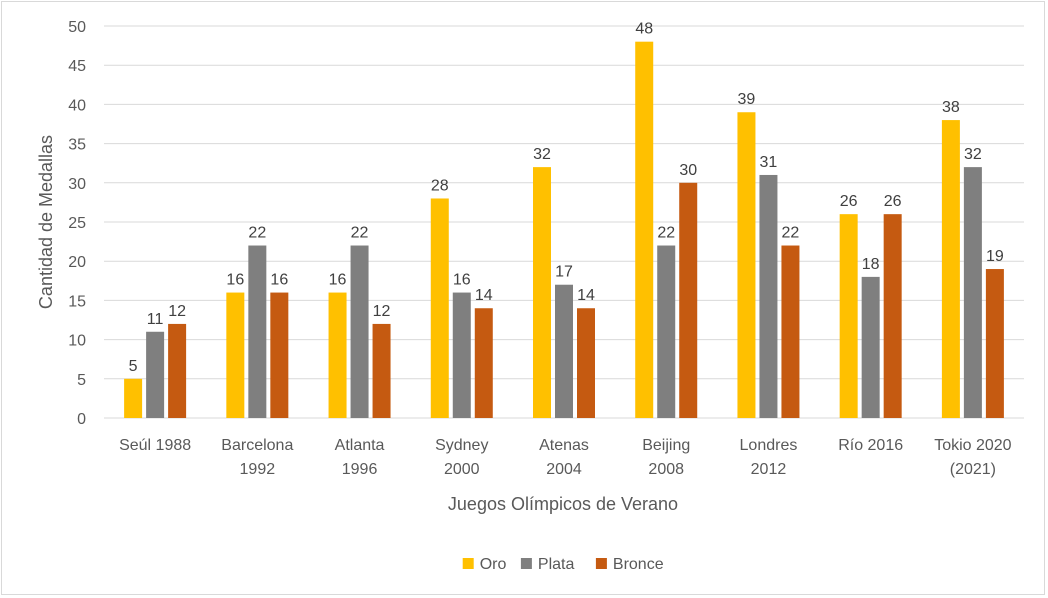 Image resolution: width=1048 pixels, height=598 pixels. Describe the element at coordinates (666, 469) in the screenshot. I see `x-tick-label: 2008` at that location.